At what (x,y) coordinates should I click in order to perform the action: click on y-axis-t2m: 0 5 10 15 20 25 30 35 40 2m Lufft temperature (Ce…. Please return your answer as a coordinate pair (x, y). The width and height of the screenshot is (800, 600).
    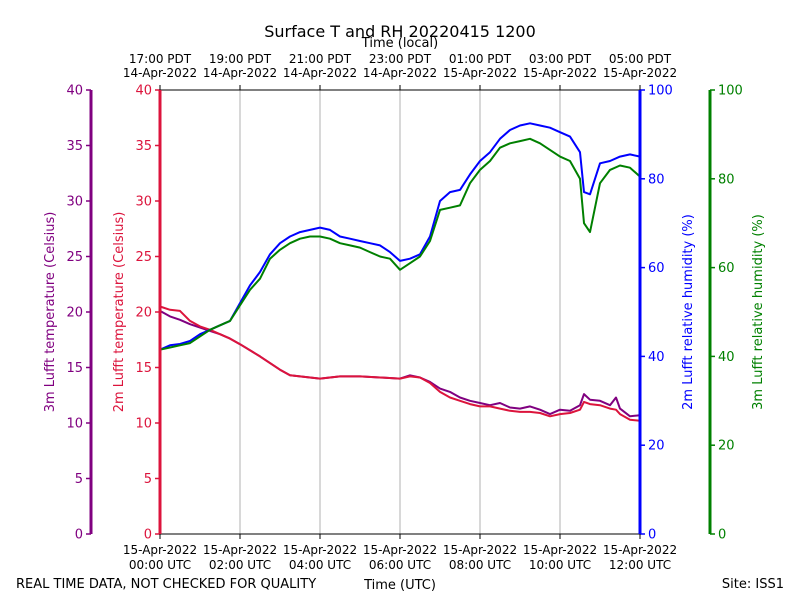
    Looking at the image, I should click on (137, 313).